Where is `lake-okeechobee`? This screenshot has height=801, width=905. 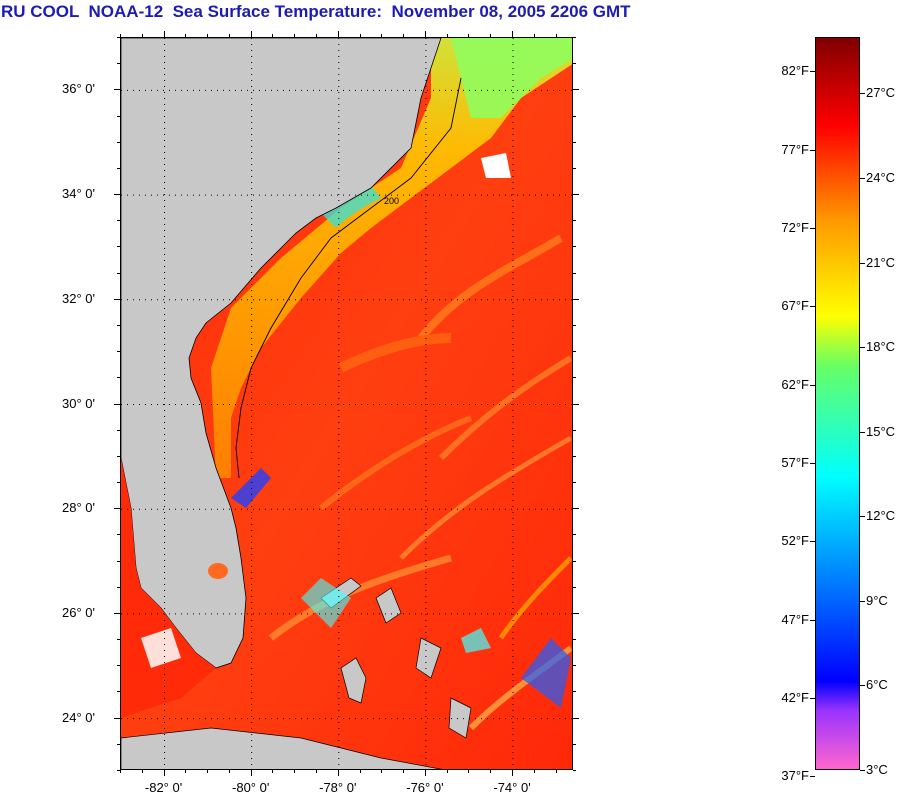 lake-okeechobee is located at coordinates (218, 571).